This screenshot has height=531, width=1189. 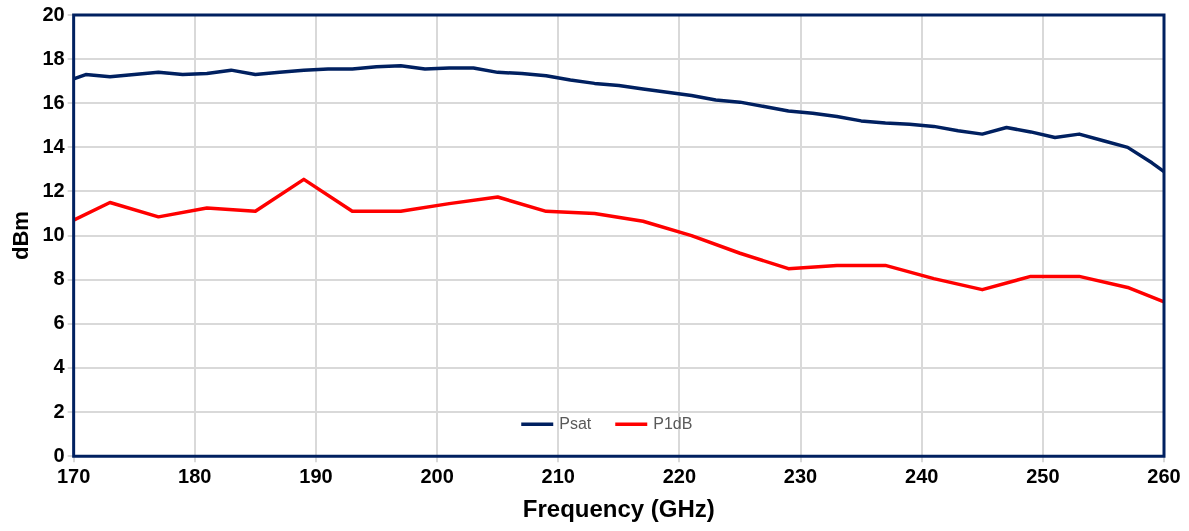 I want to click on x-tick-label: 180, so click(x=195, y=475).